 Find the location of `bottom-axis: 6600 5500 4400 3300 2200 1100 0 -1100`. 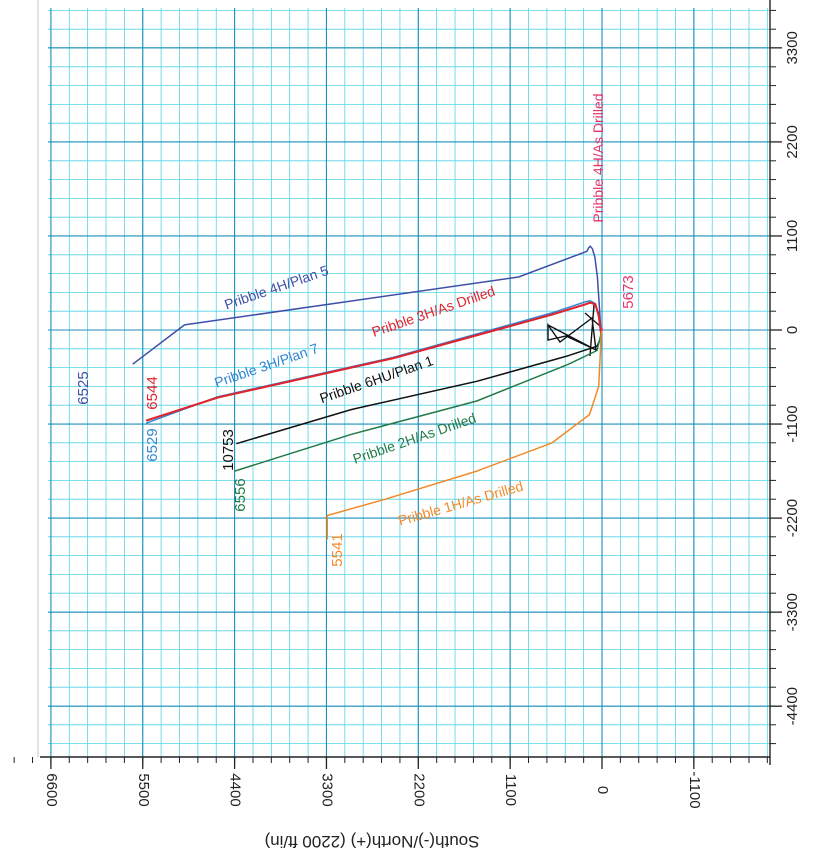

bottom-axis: 6600 5500 4400 3300 2200 1100 0 -1100 is located at coordinates (373, 783).